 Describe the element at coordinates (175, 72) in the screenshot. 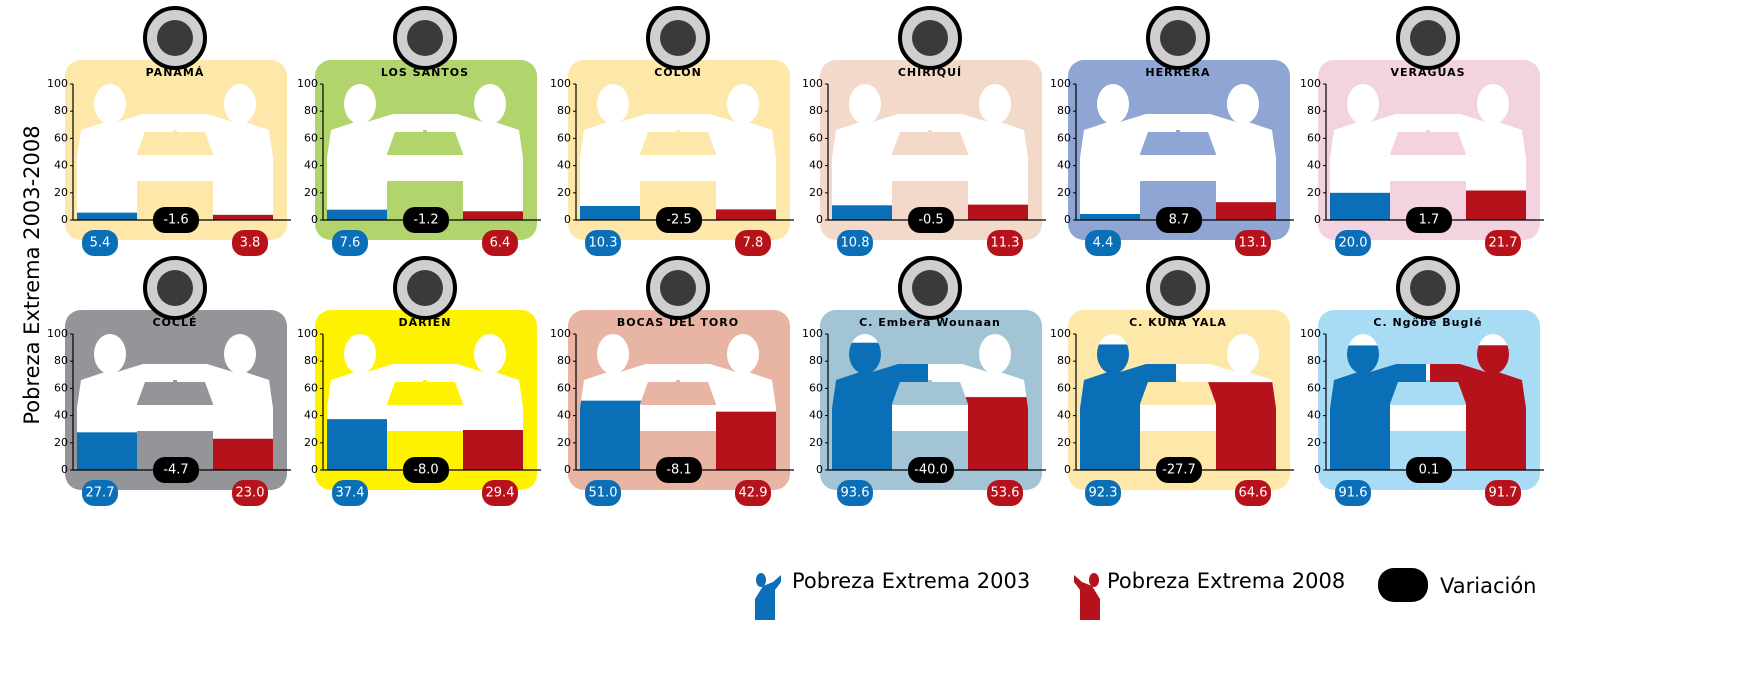

I see `region-name: PANAMÁ` at that location.